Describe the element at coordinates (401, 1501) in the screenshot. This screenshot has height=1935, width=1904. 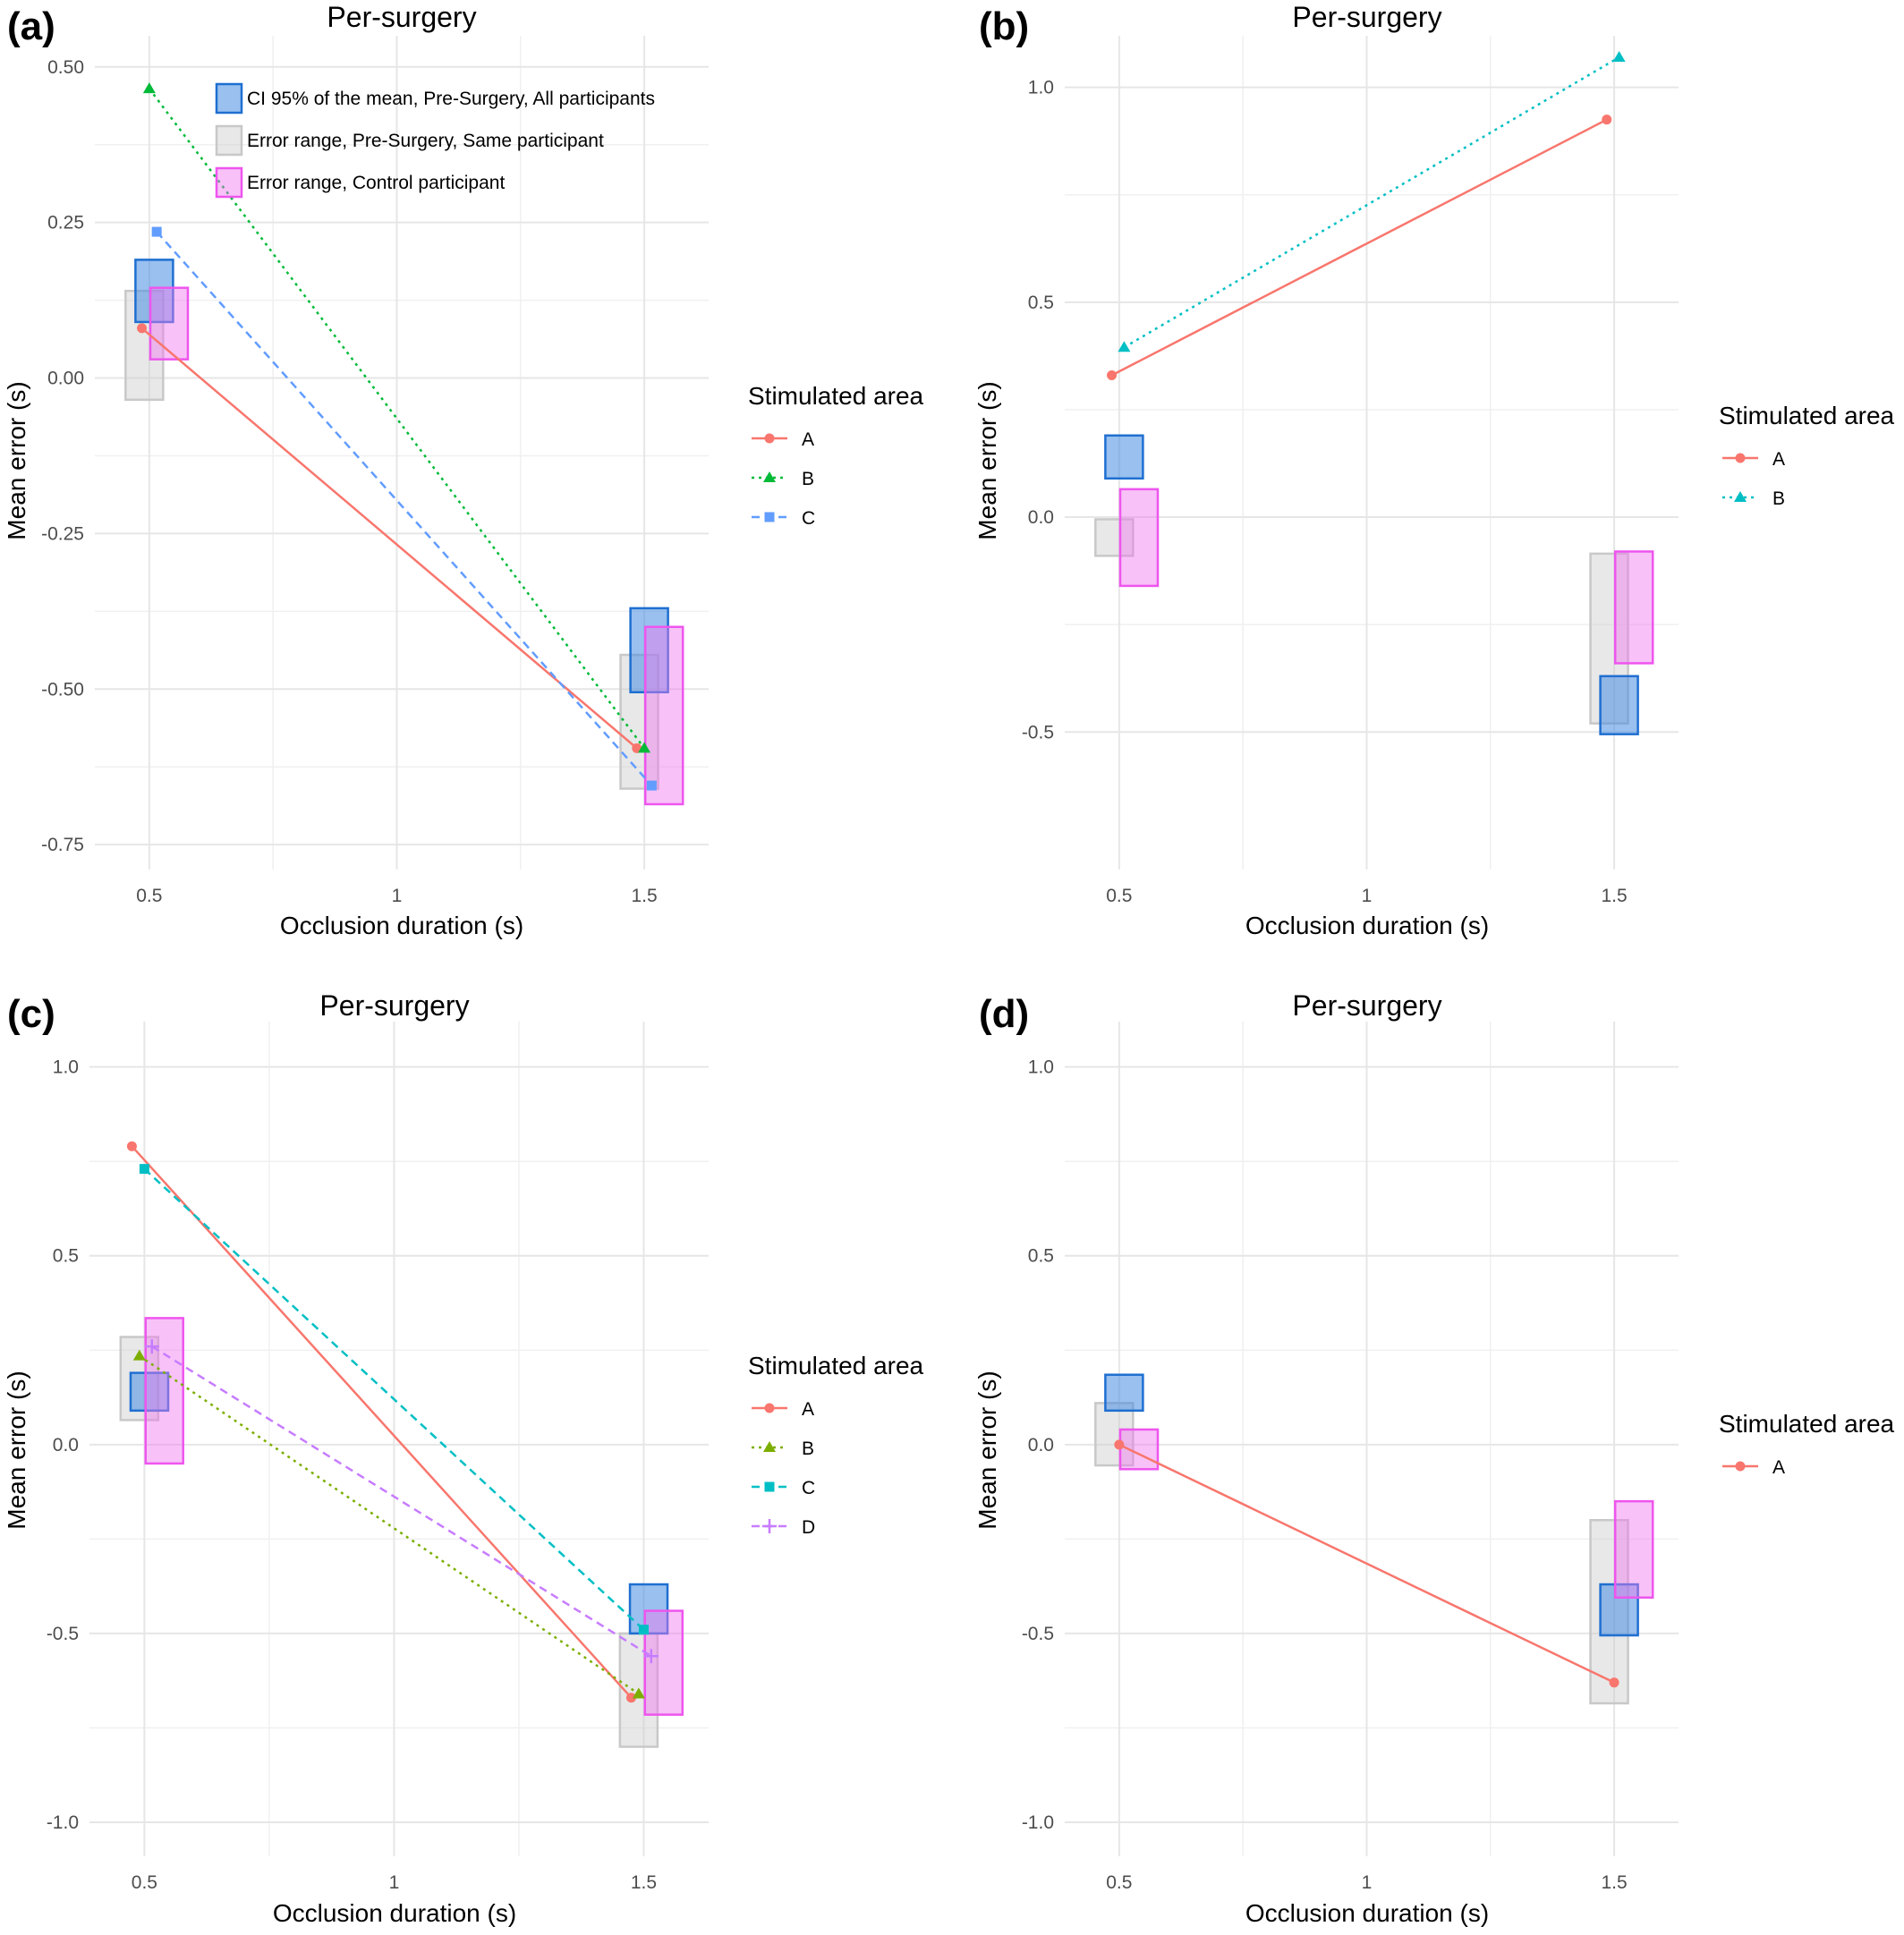
I see `series-line-D` at that location.